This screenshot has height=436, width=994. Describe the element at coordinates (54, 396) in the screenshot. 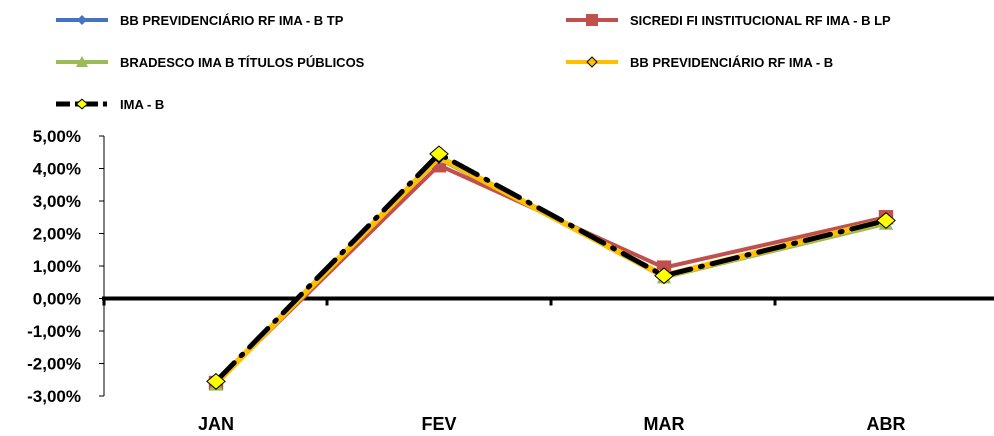

I see `y-tick-label: -3,00%` at that location.